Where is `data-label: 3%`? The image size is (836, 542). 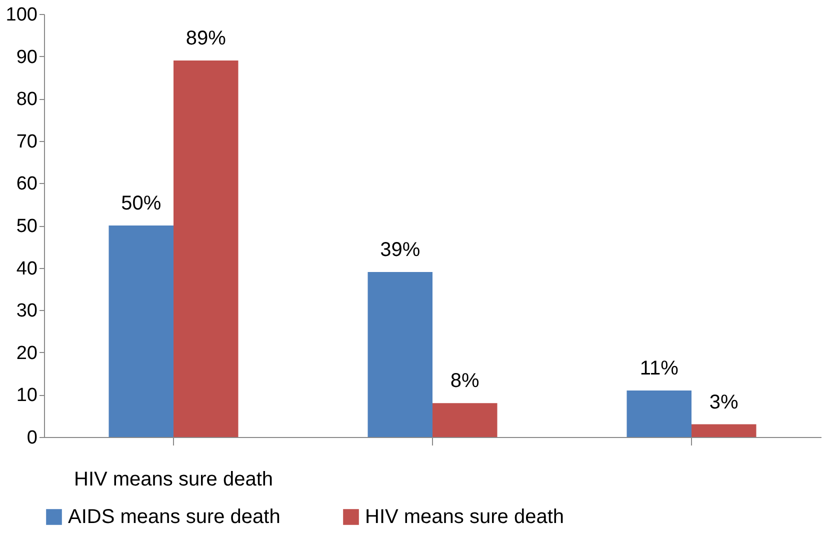 data-label: 3% is located at coordinates (724, 402).